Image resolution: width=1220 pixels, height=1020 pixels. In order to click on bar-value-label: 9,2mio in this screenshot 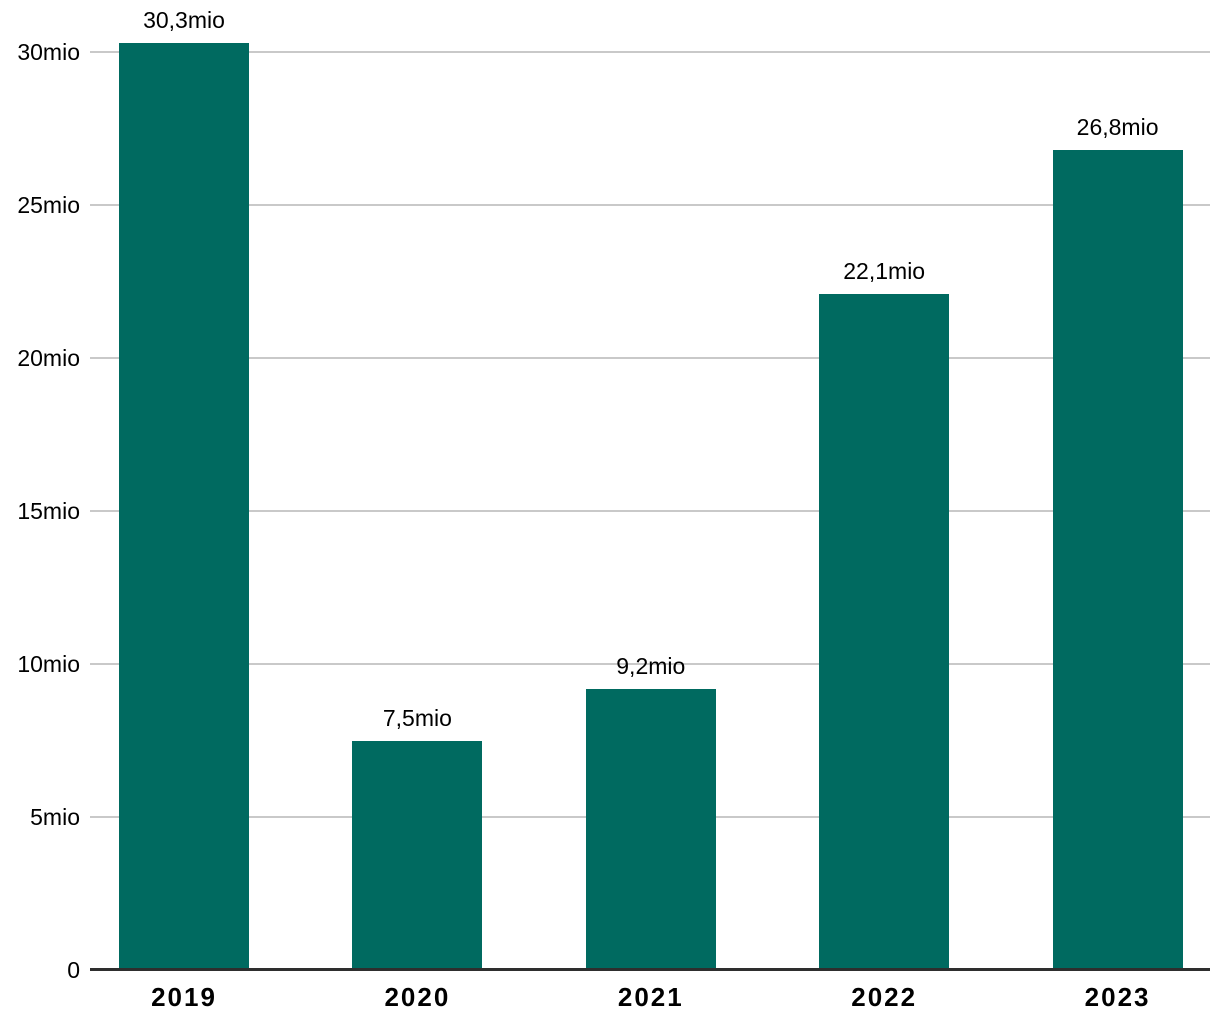, I will do `click(651, 665)`.